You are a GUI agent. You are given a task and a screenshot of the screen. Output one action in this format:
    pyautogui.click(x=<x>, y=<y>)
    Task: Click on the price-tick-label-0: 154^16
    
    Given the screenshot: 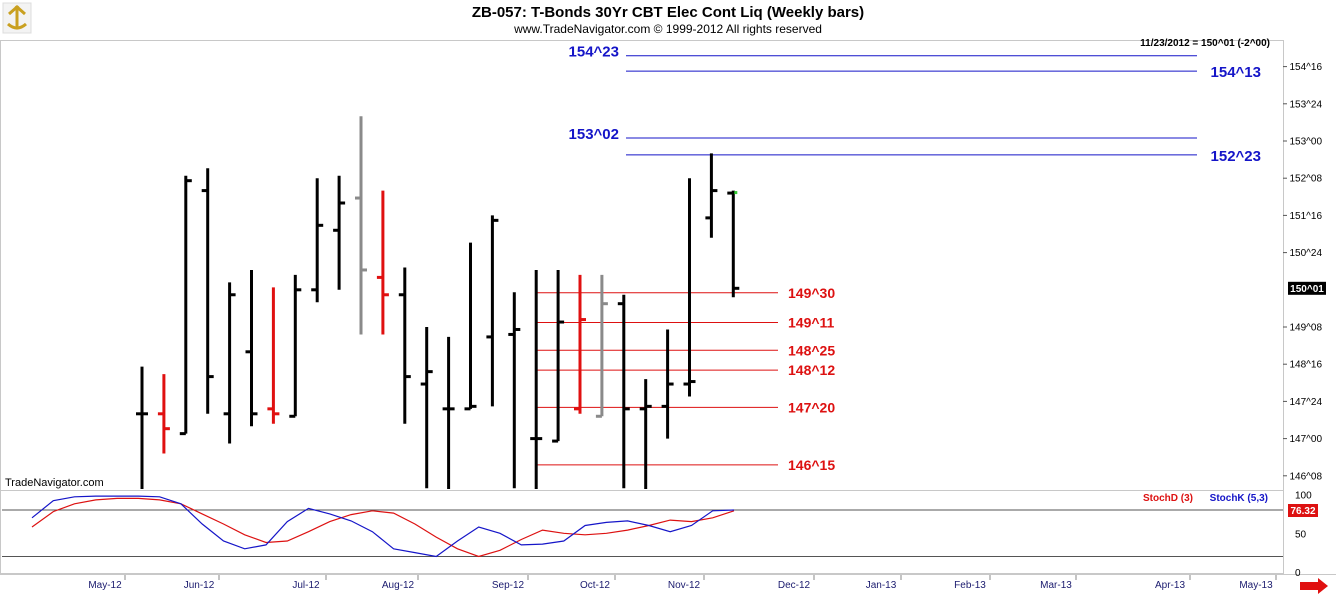 What is the action you would take?
    pyautogui.click(x=1306, y=67)
    